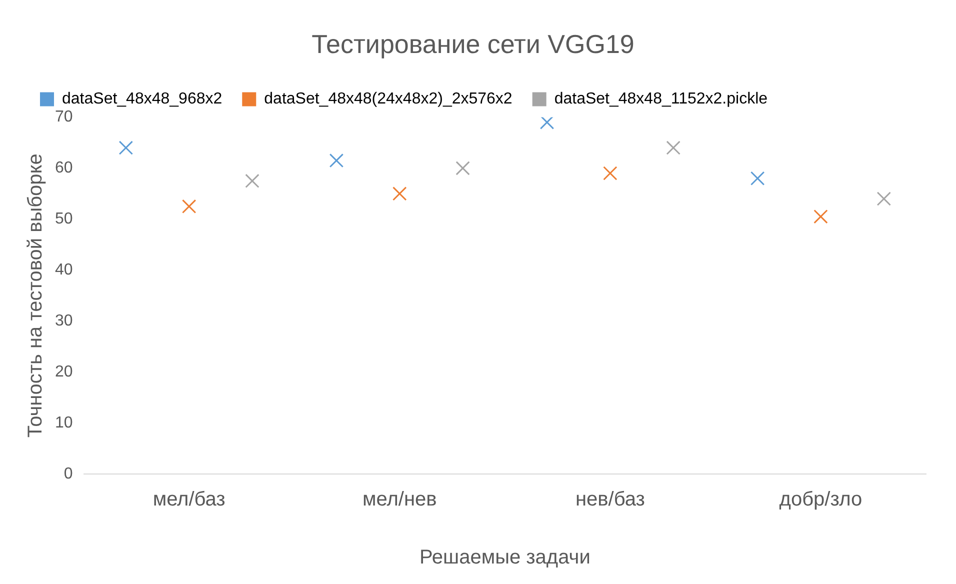  I want to click on chart-title: Тестирование сети VGG19, so click(473, 43).